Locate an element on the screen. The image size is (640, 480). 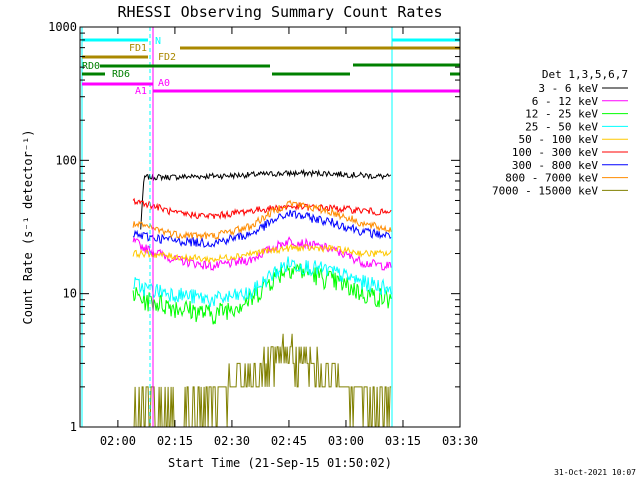
x-tick-label: 03:00 is located at coordinates (346, 441).